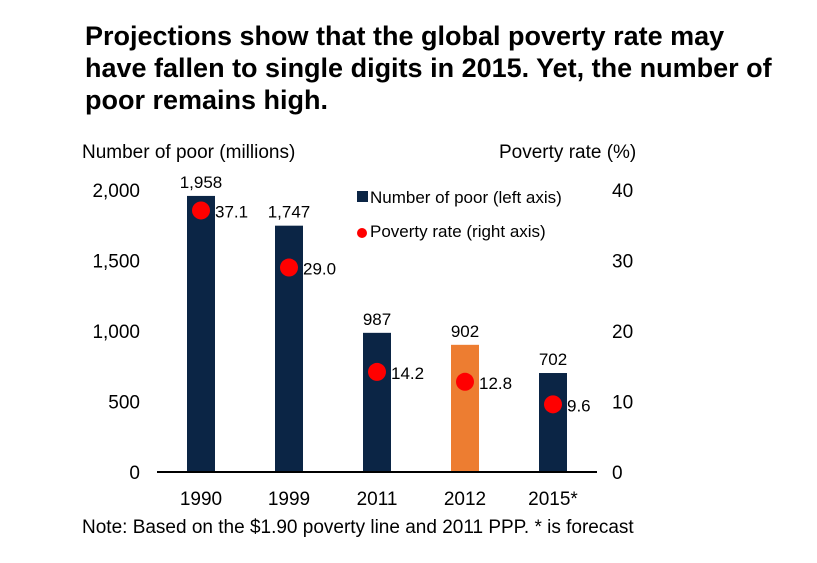  I want to click on bar-value-label: 702, so click(553, 359).